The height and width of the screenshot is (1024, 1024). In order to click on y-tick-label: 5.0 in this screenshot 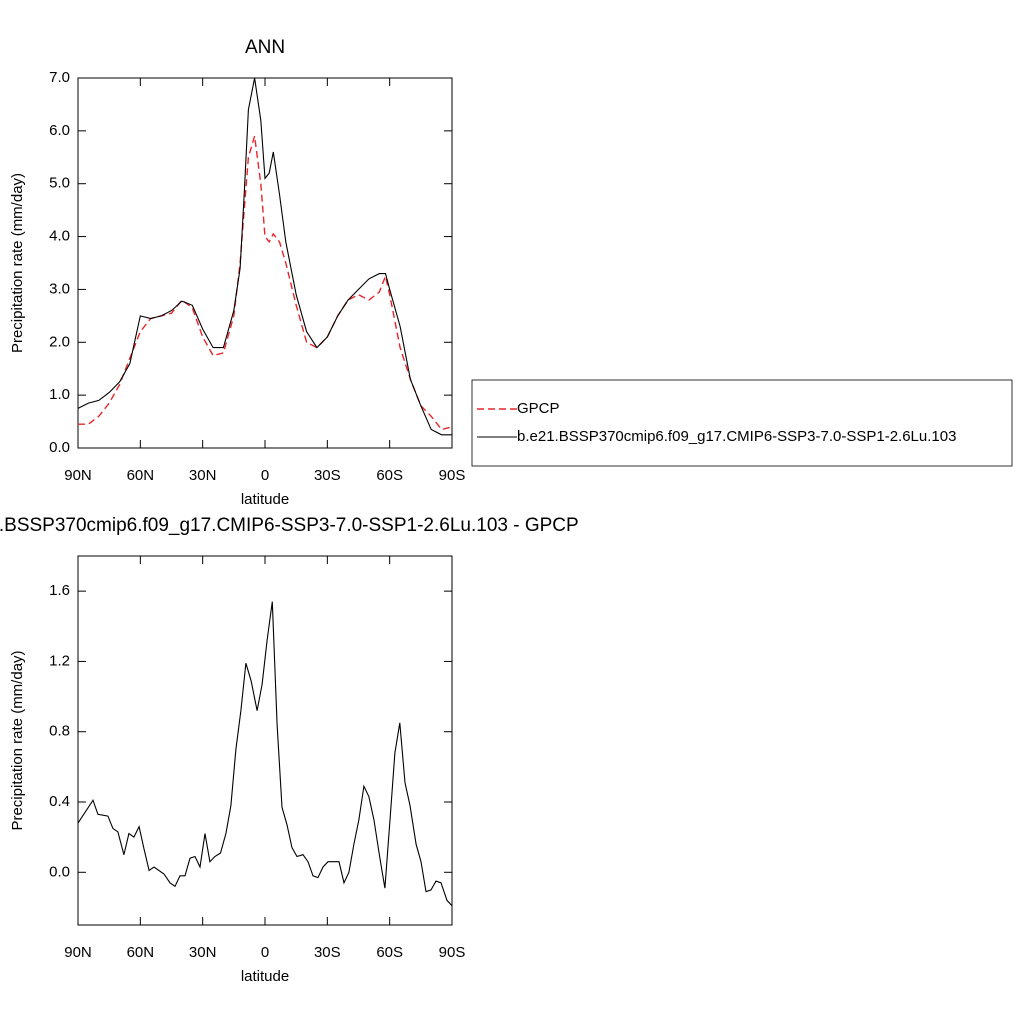, I will do `click(59, 183)`.